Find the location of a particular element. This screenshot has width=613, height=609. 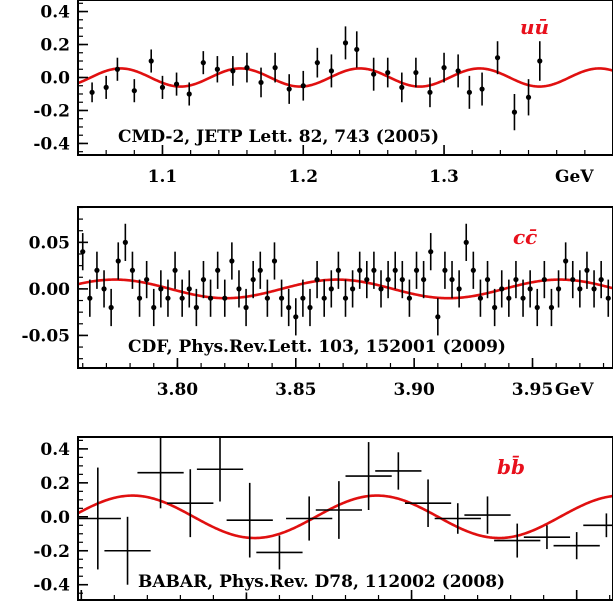

x-tick-label: 1.2 is located at coordinates (303, 177).